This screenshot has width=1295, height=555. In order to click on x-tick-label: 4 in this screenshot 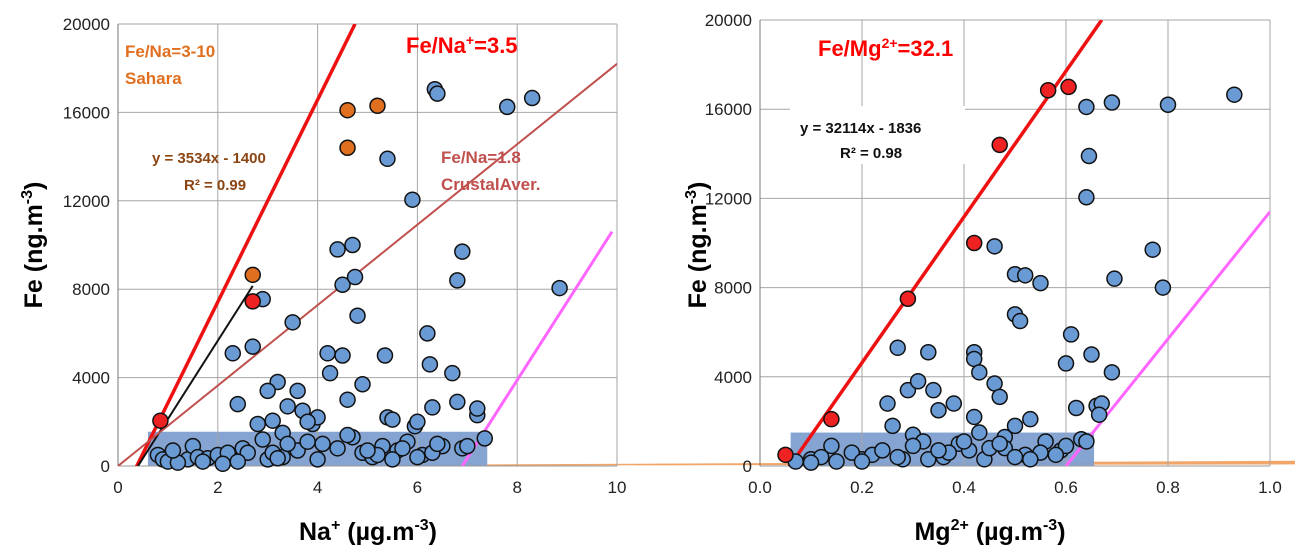, I will do `click(317, 487)`.